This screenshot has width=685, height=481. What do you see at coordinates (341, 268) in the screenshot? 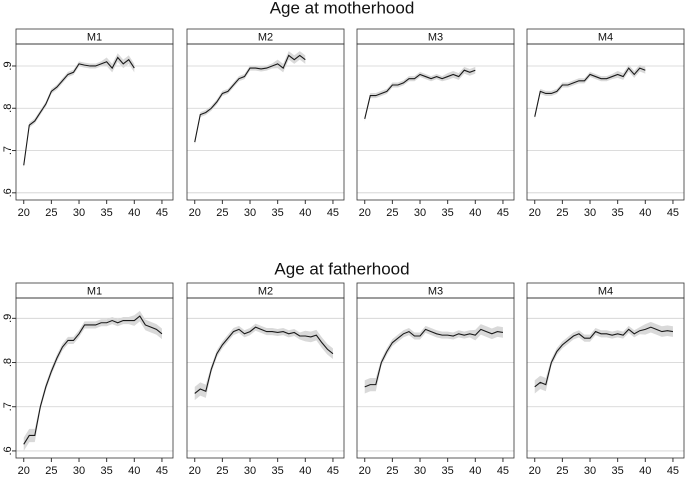
I see `row-title: Age at fatherhood` at bounding box center [341, 268].